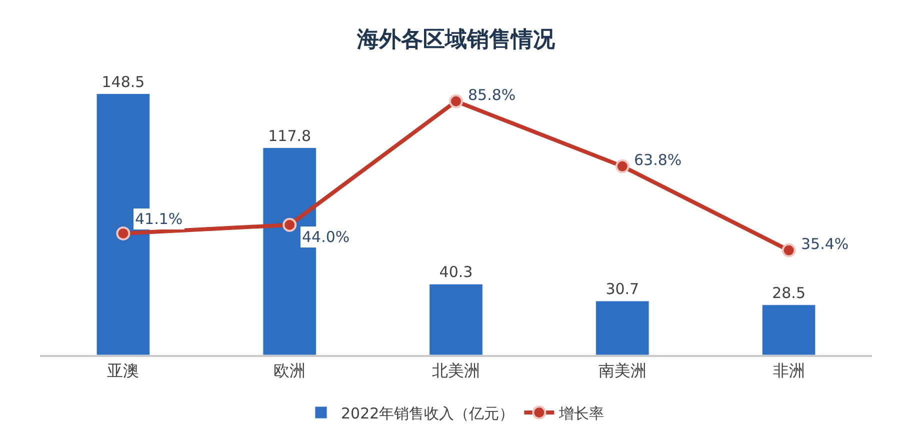 The width and height of the screenshot is (912, 441). What do you see at coordinates (825, 244) in the screenshot?
I see `data-label: 35.4%` at bounding box center [825, 244].